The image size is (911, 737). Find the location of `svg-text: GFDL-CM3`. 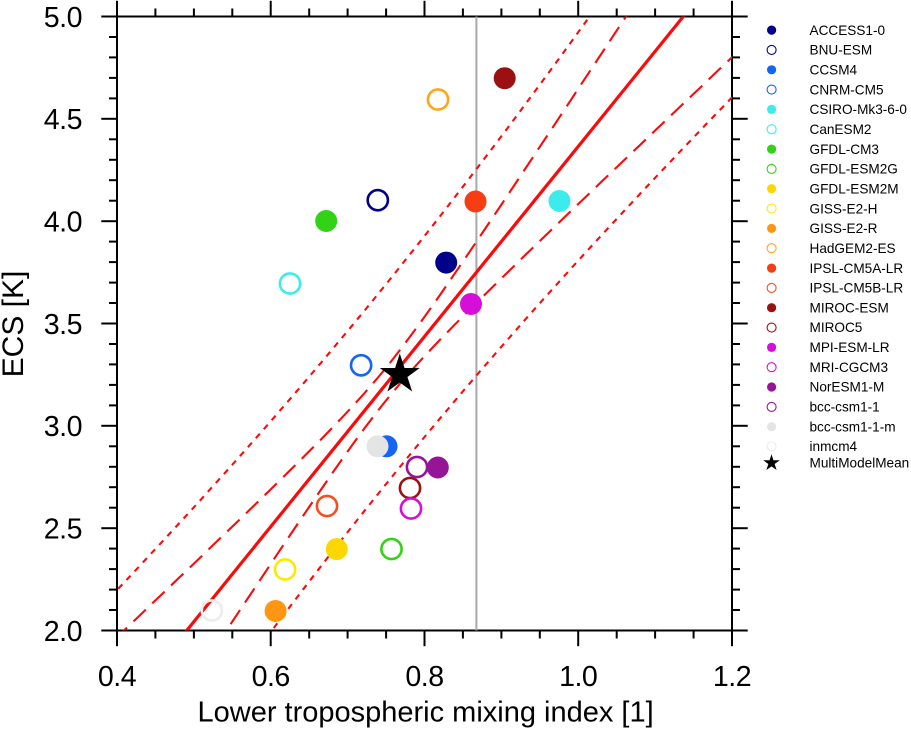

svg-text: GFDL-CM3 is located at coordinates (844, 149).